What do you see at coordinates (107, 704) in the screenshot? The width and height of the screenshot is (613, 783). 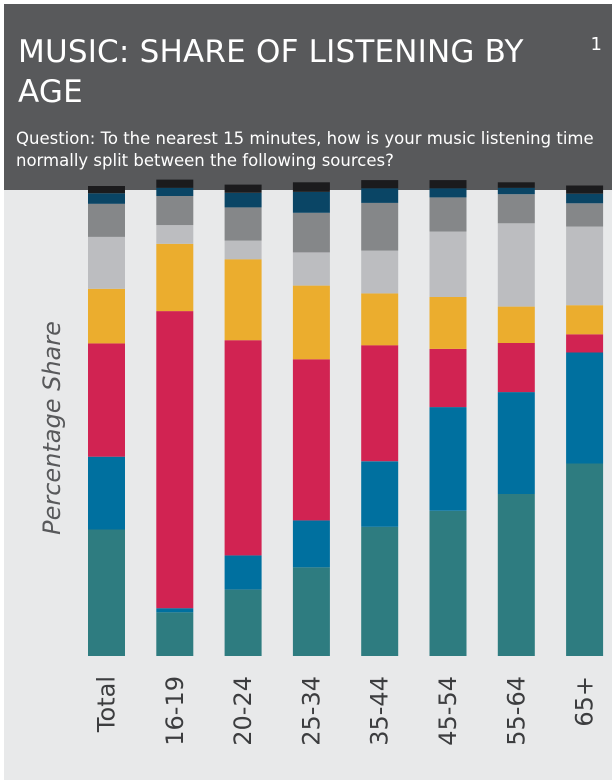 I see `x-tick-label: Total` at bounding box center [107, 704].